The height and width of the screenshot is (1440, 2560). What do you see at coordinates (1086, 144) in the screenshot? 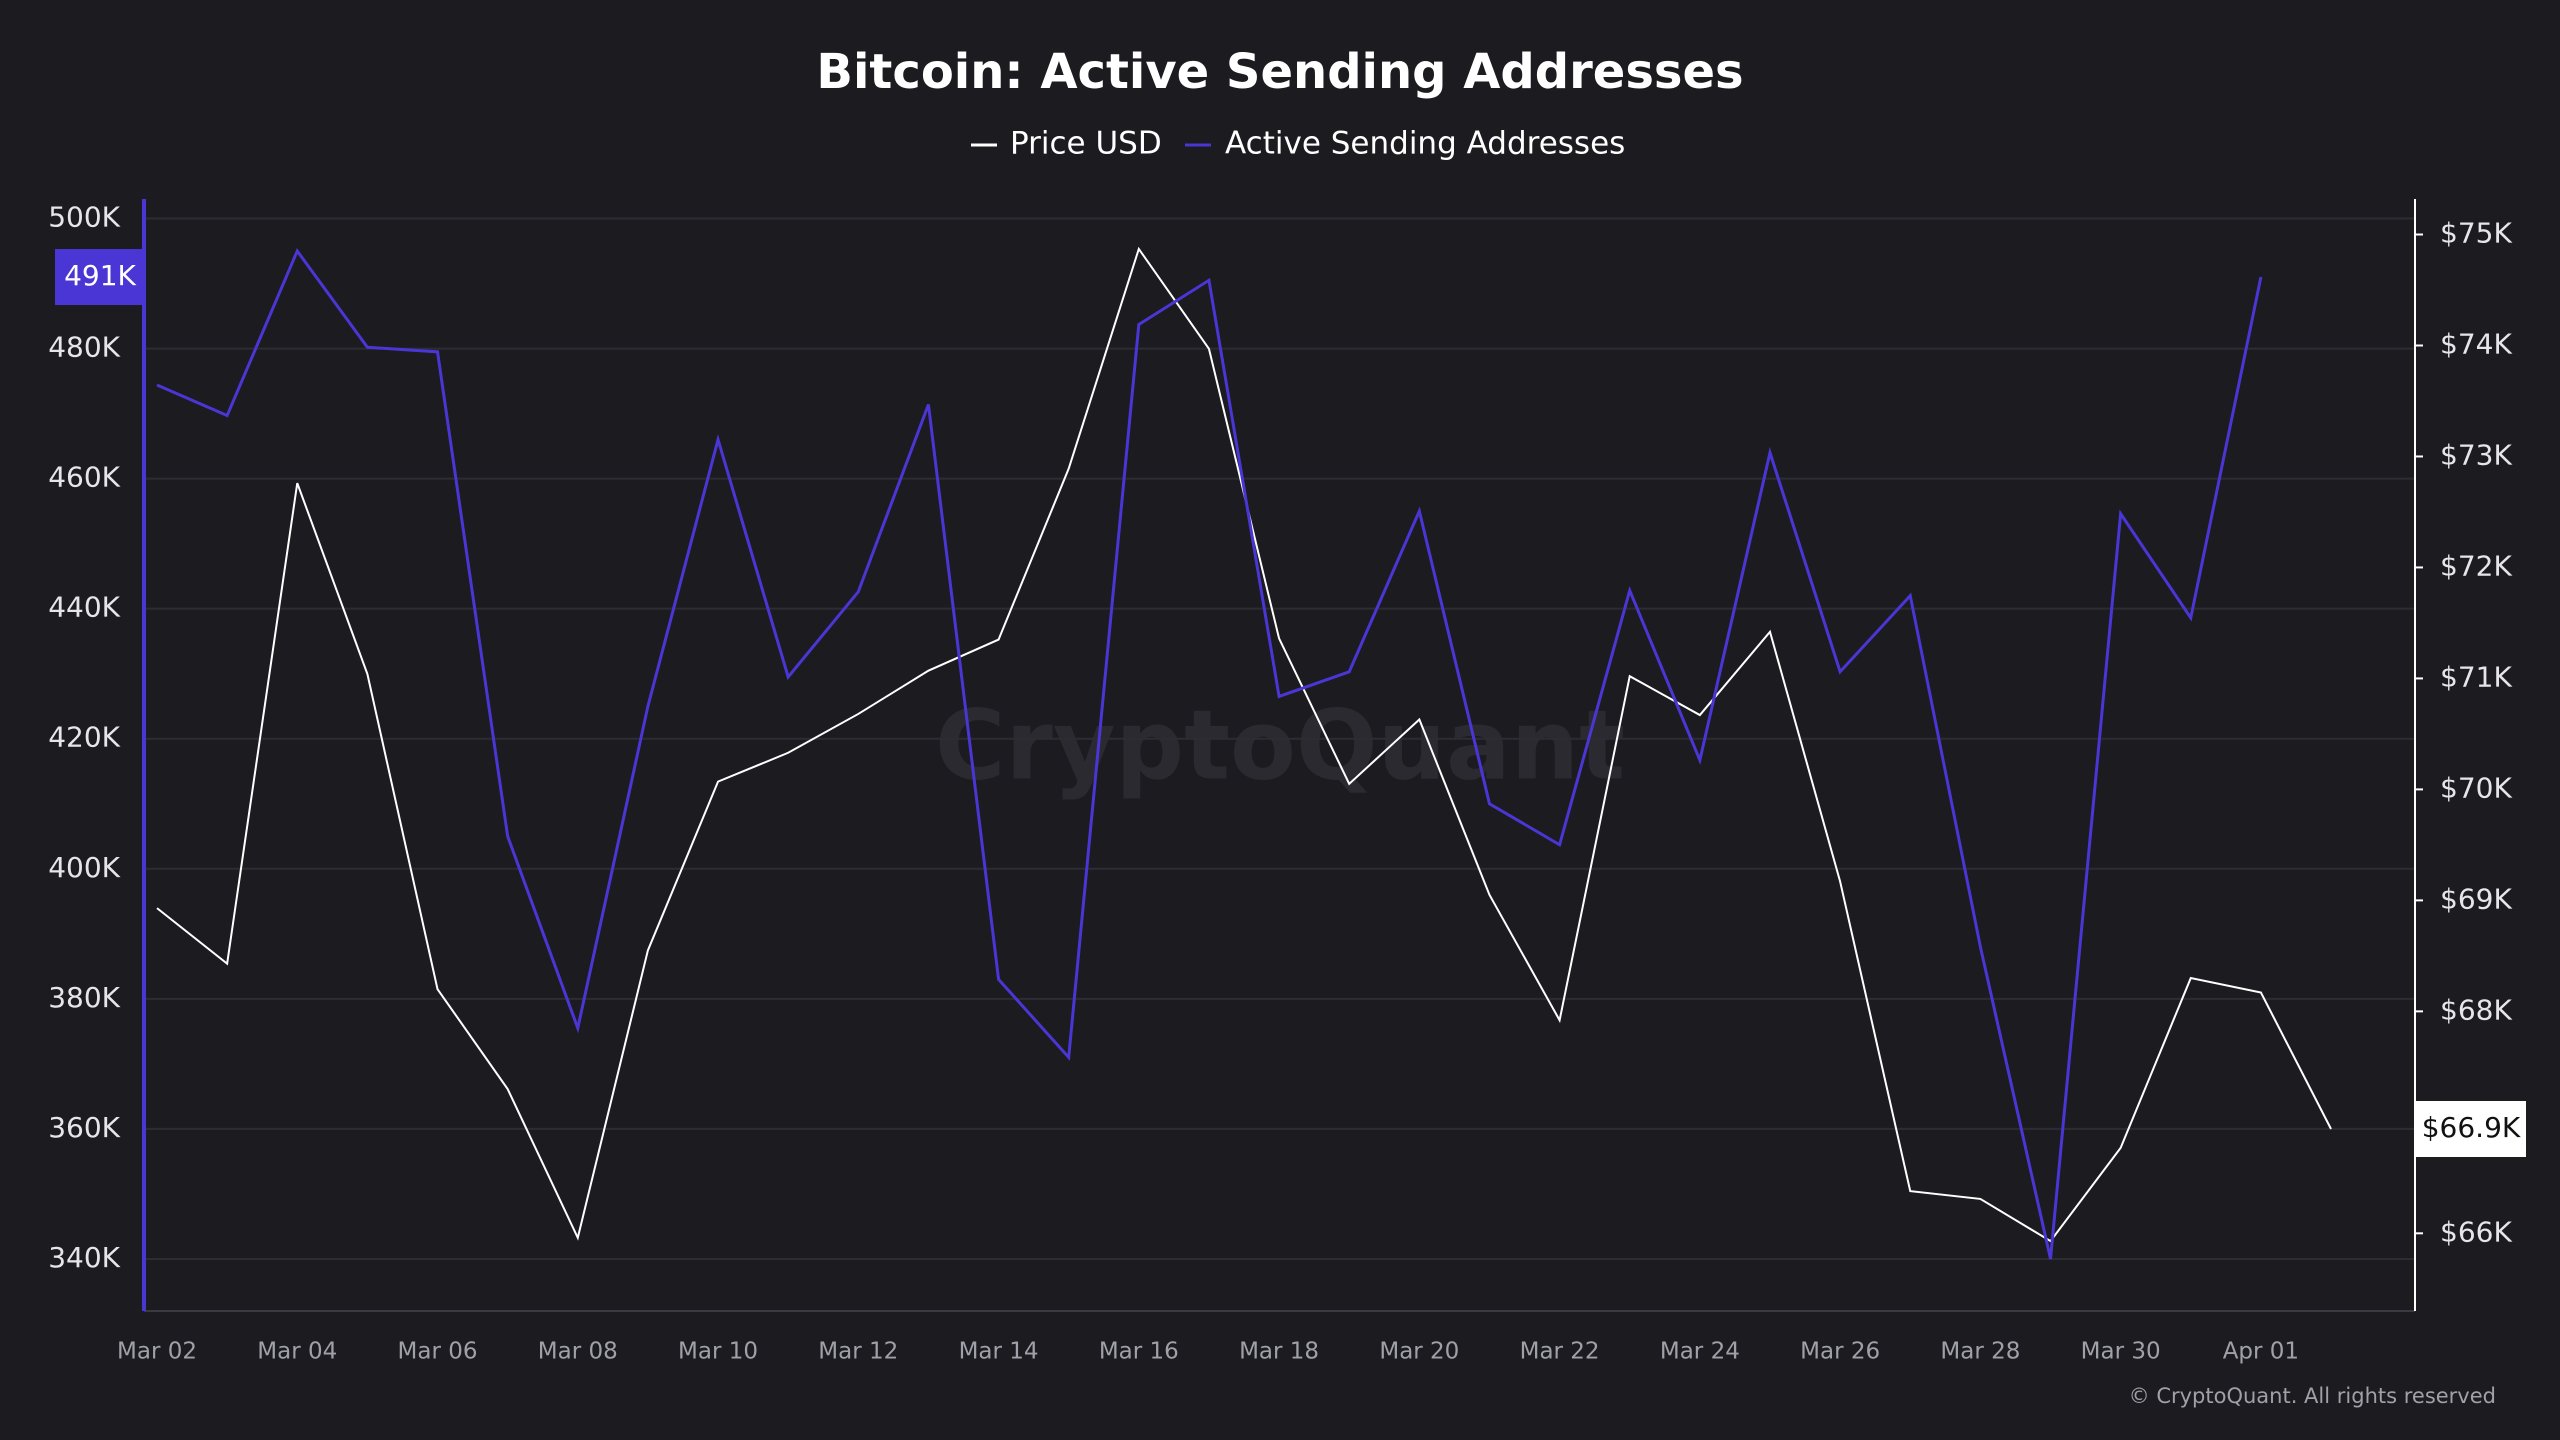
I see `legend-label: Price USD` at bounding box center [1086, 144].